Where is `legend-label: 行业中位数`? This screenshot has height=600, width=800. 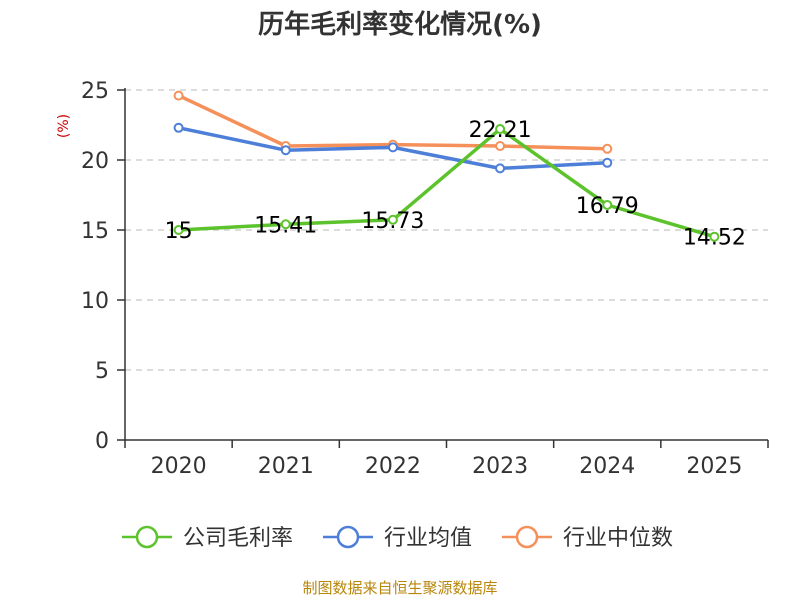 legend-label: 行业中位数 is located at coordinates (618, 538).